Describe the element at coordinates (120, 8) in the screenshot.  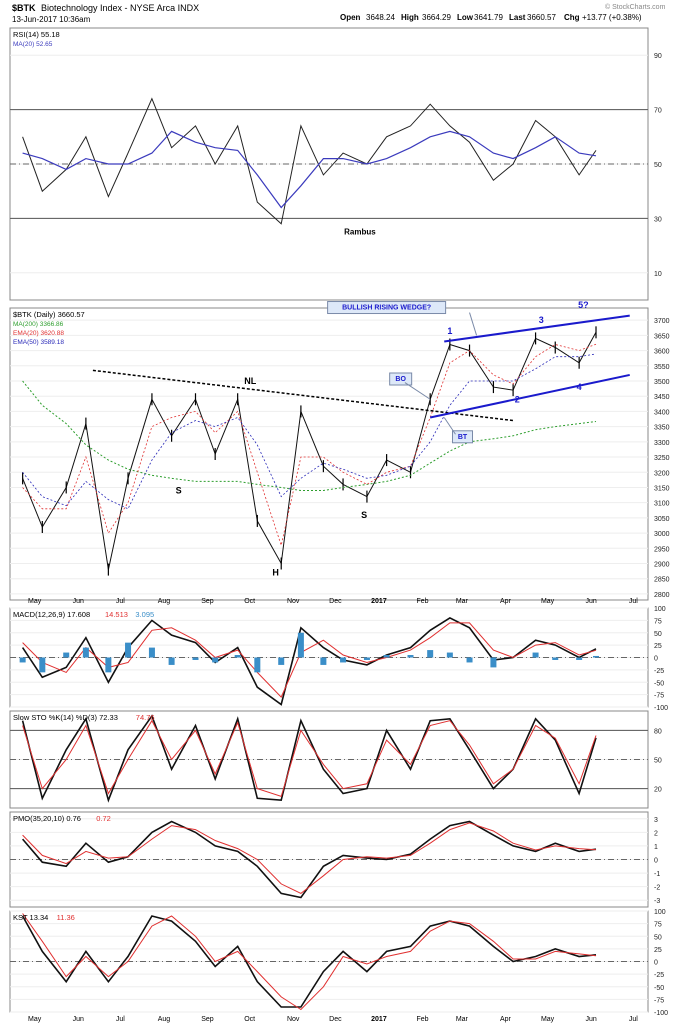
I see `index-name: Biotechnology Index - NYSE Arca INDX` at that location.